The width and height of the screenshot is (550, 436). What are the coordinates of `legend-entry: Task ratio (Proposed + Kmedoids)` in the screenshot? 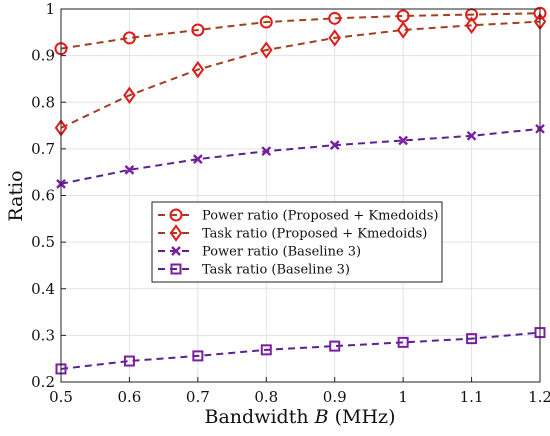 It's located at (292, 233).